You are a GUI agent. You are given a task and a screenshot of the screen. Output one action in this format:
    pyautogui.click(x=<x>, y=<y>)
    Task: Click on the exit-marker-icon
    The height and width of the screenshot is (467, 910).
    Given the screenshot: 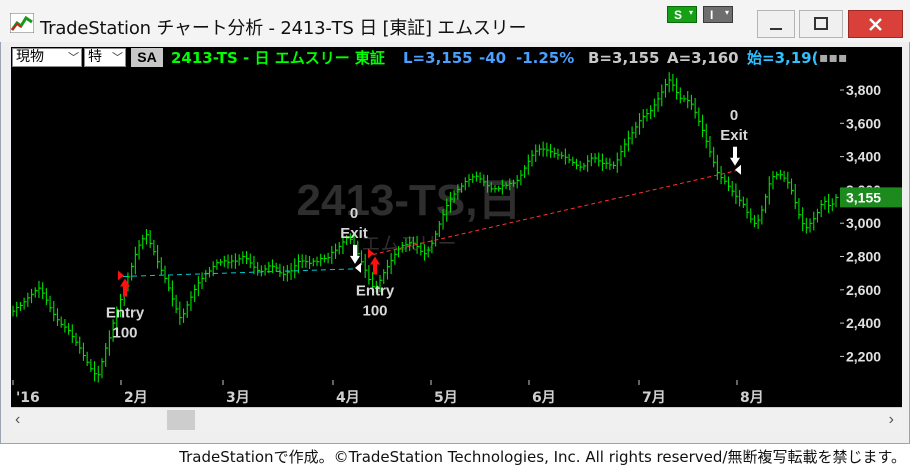 What is the action you would take?
    pyautogui.click(x=358, y=267)
    